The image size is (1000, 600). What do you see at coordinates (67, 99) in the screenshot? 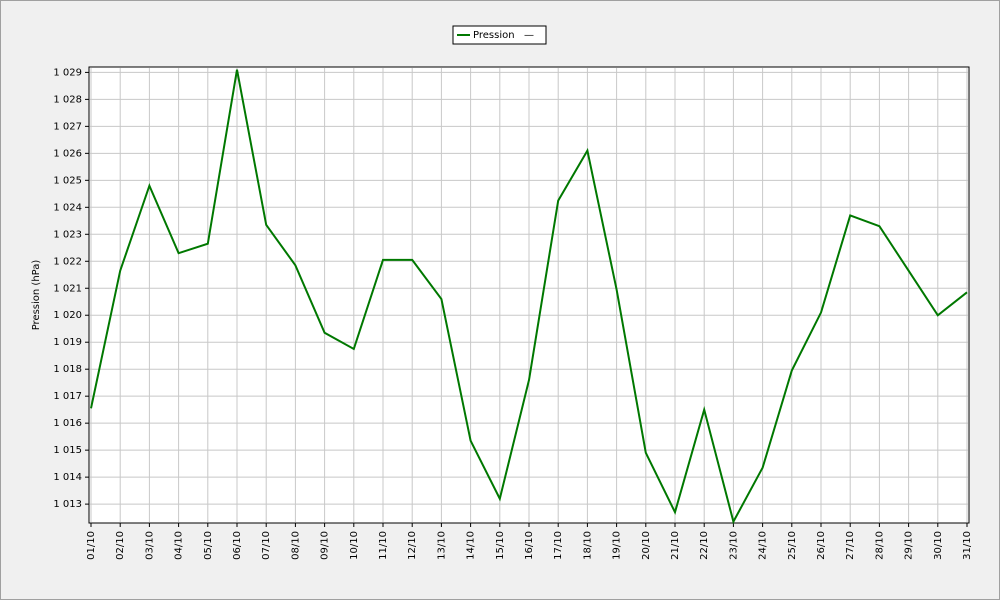
I see `y-tick-label: 1 028` at bounding box center [67, 99].